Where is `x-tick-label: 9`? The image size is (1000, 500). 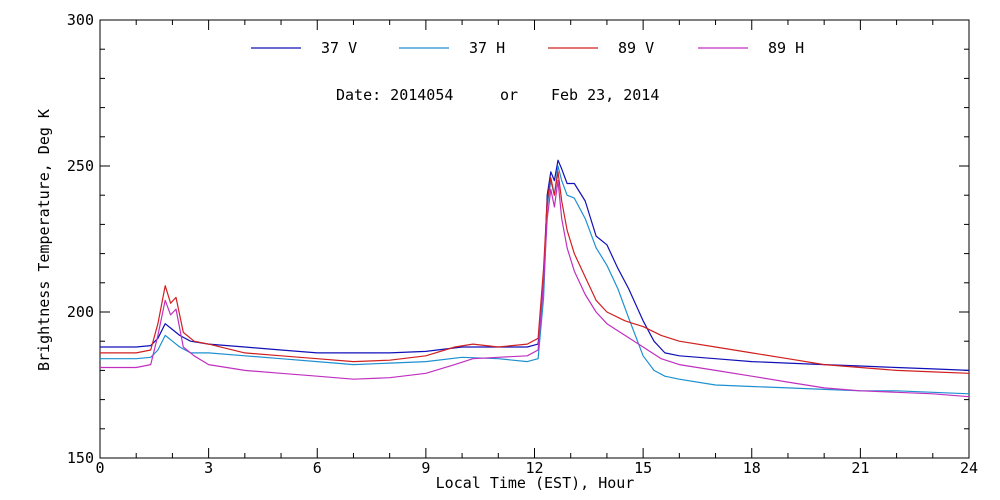 x-tick-label: 9 is located at coordinates (425, 468).